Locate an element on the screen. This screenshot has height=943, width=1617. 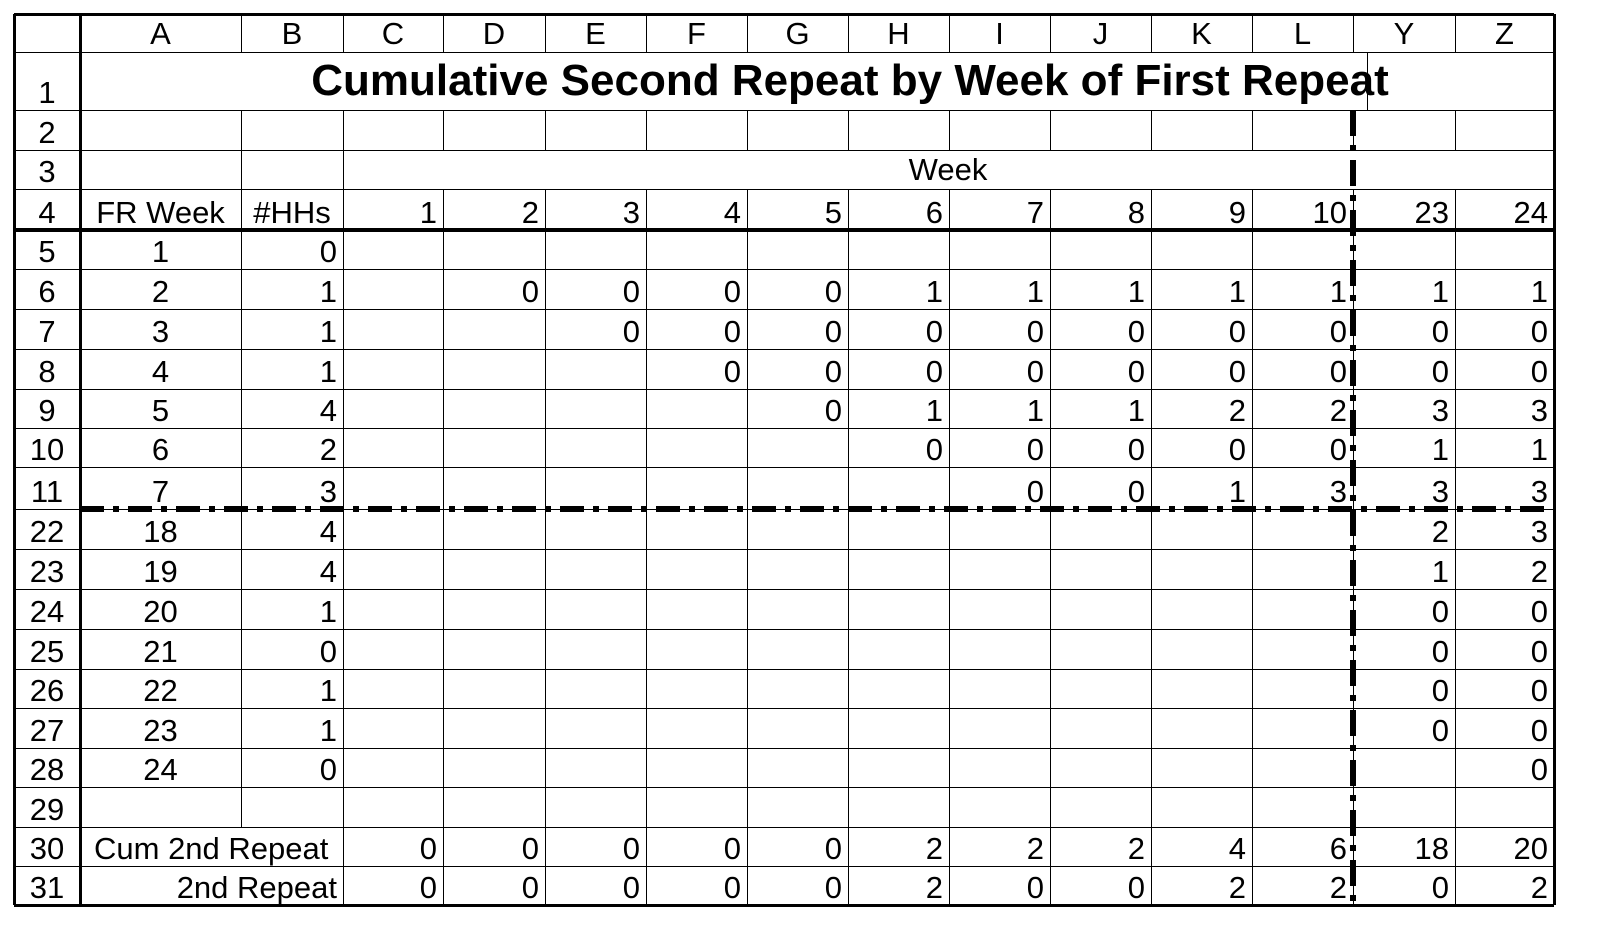
cell-l10: 0 is located at coordinates (1338, 449).